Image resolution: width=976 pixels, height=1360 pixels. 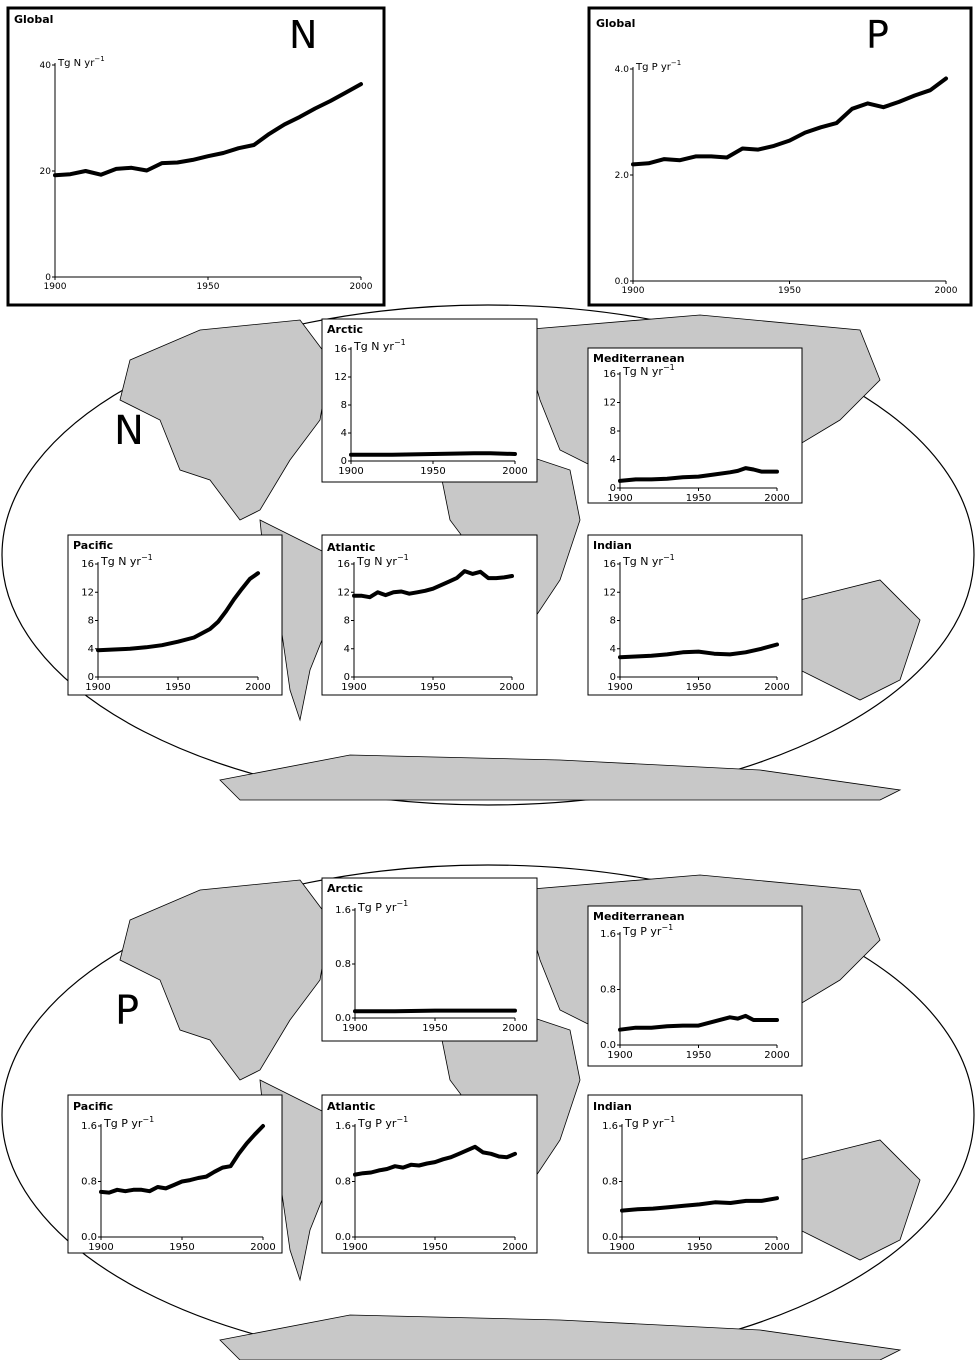 I want to click on y-tick-label: 4.0, so click(x=622, y=70).